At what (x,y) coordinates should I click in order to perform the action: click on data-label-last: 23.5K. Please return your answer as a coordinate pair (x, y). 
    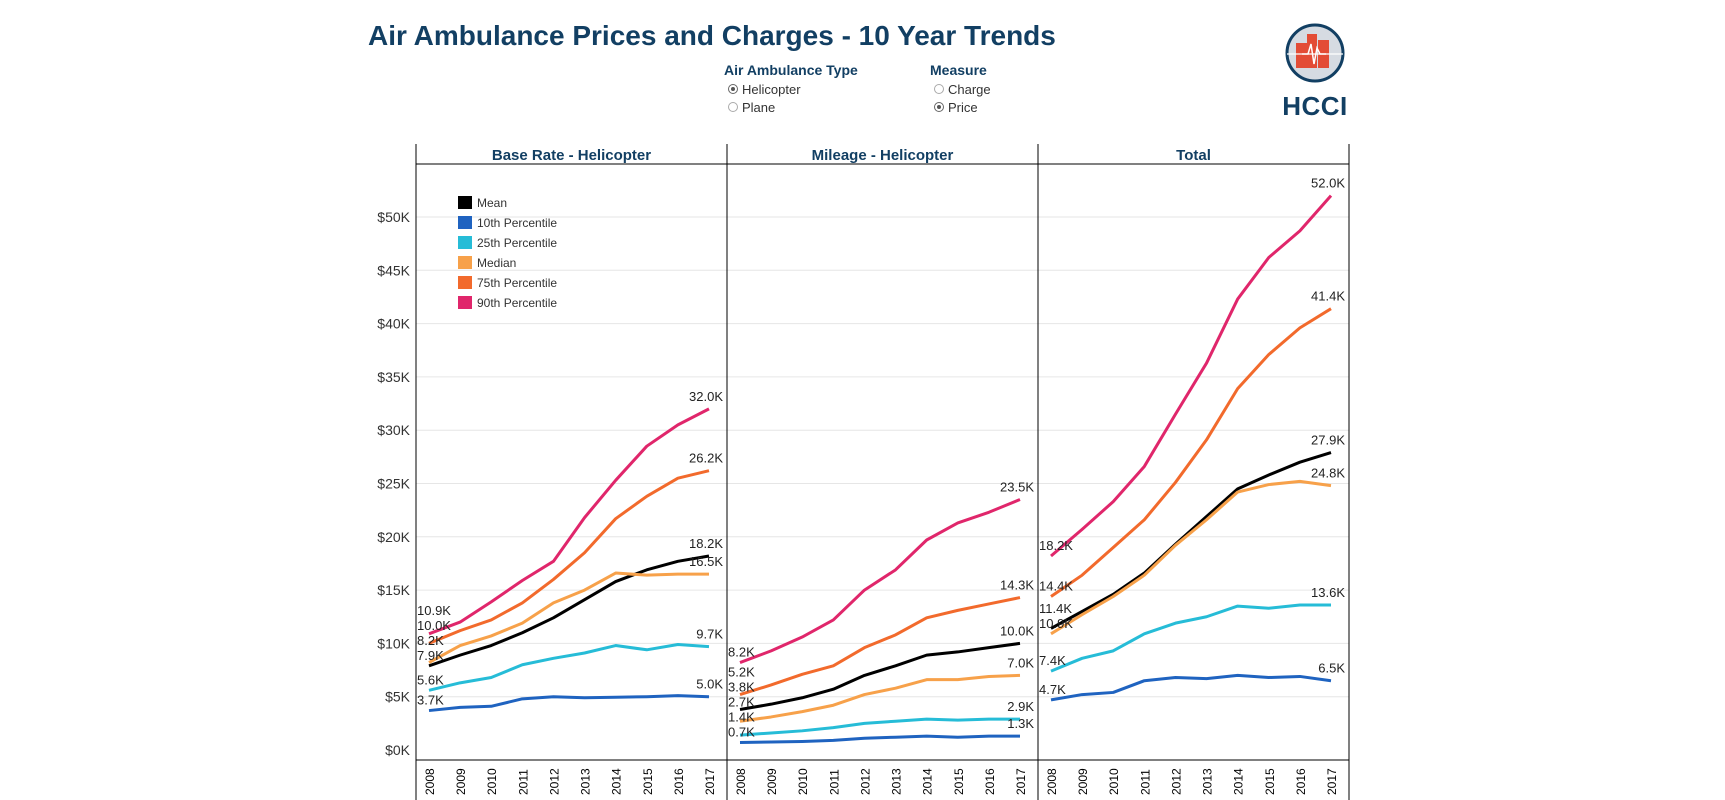
    Looking at the image, I should click on (1017, 486).